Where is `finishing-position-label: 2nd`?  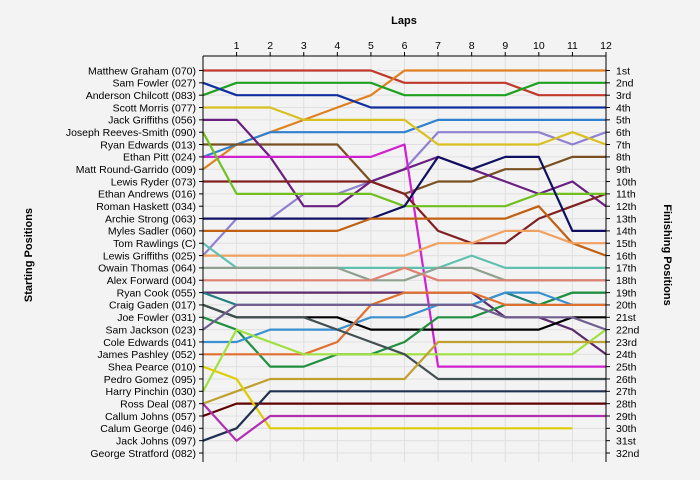 finishing-position-label: 2nd is located at coordinates (625, 84).